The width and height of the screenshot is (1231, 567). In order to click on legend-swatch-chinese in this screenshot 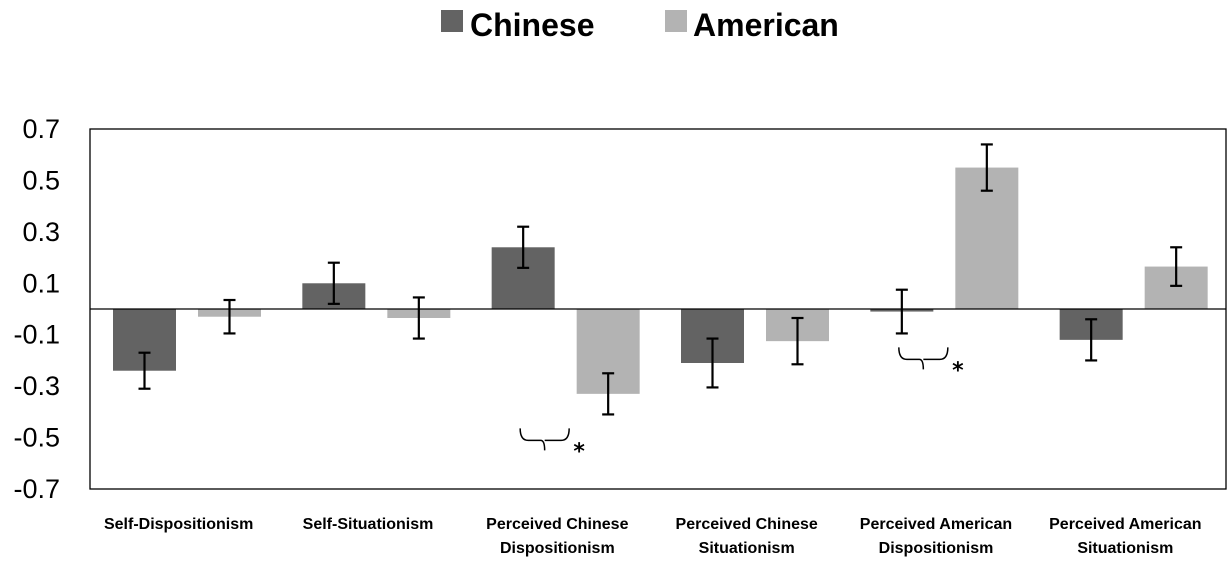, I will do `click(452, 21)`.